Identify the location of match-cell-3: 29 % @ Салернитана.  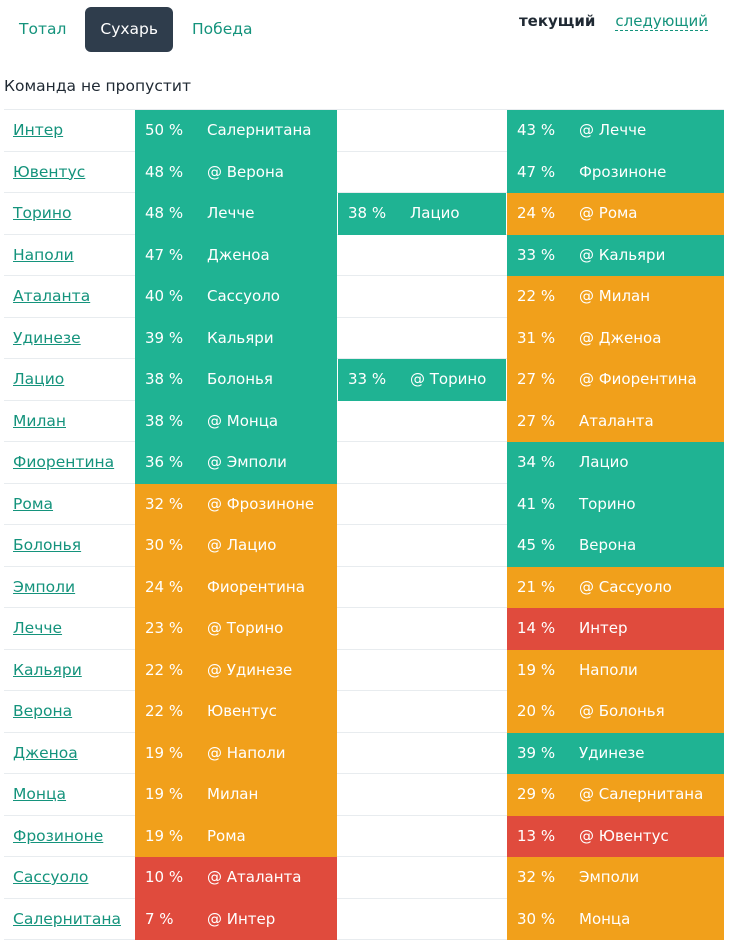
(615, 795).